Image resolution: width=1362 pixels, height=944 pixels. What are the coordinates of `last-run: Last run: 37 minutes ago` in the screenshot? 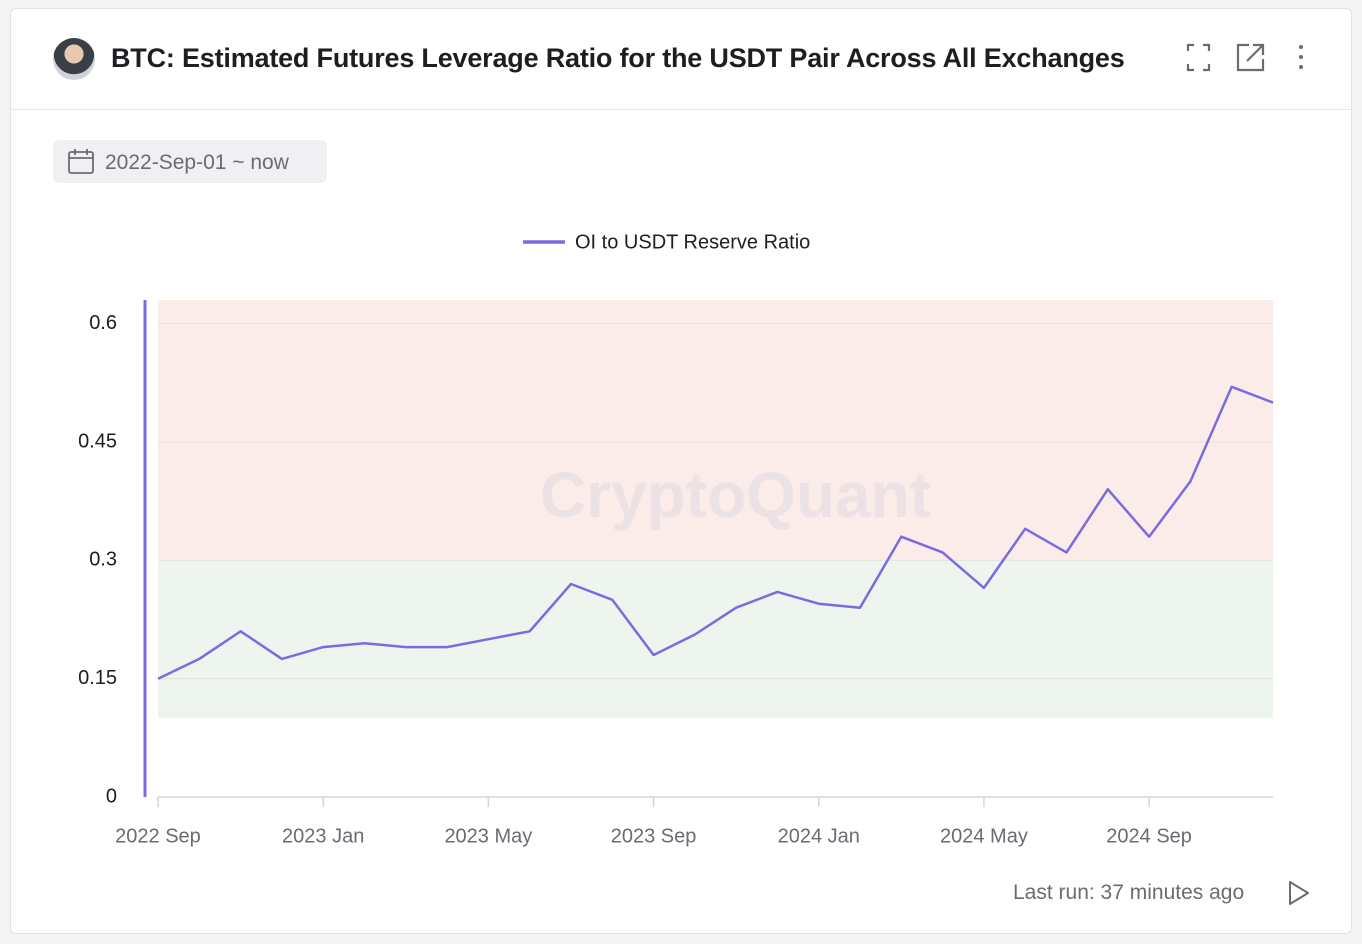 It's located at (1129, 892).